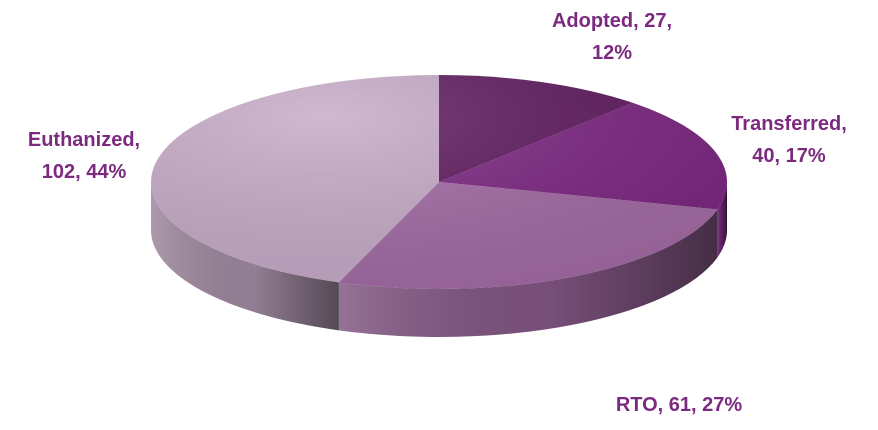  I want to click on data-label-adopted: 12%, so click(612, 53).